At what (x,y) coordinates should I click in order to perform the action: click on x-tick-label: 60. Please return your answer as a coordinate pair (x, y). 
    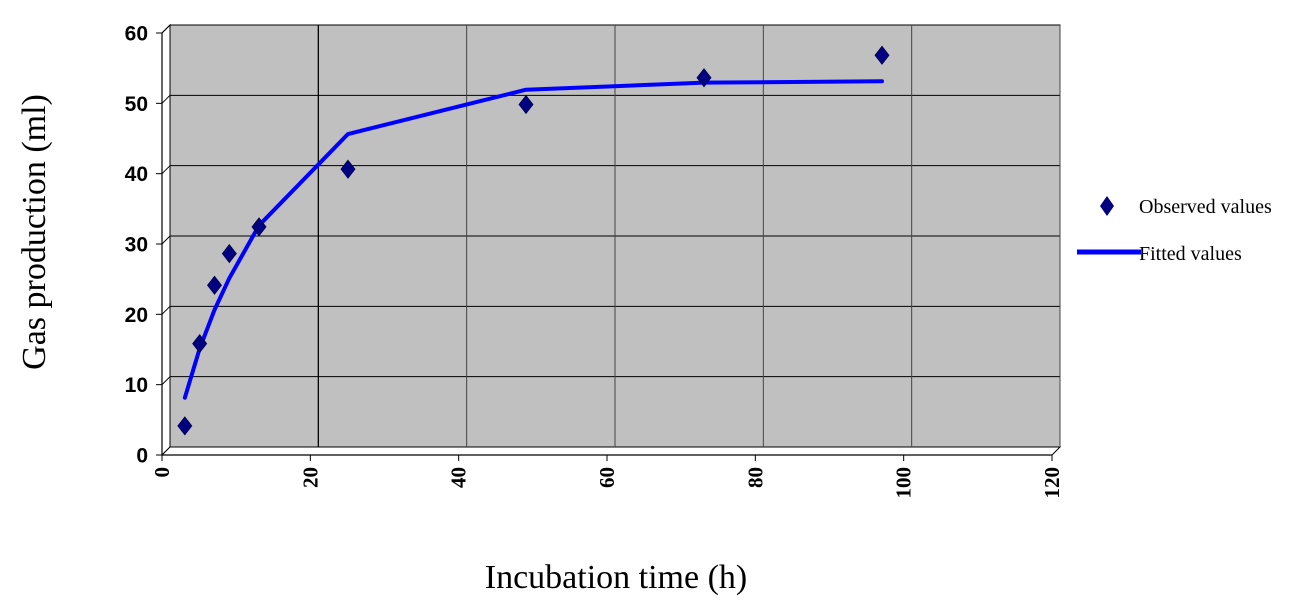
    Looking at the image, I should click on (607, 477).